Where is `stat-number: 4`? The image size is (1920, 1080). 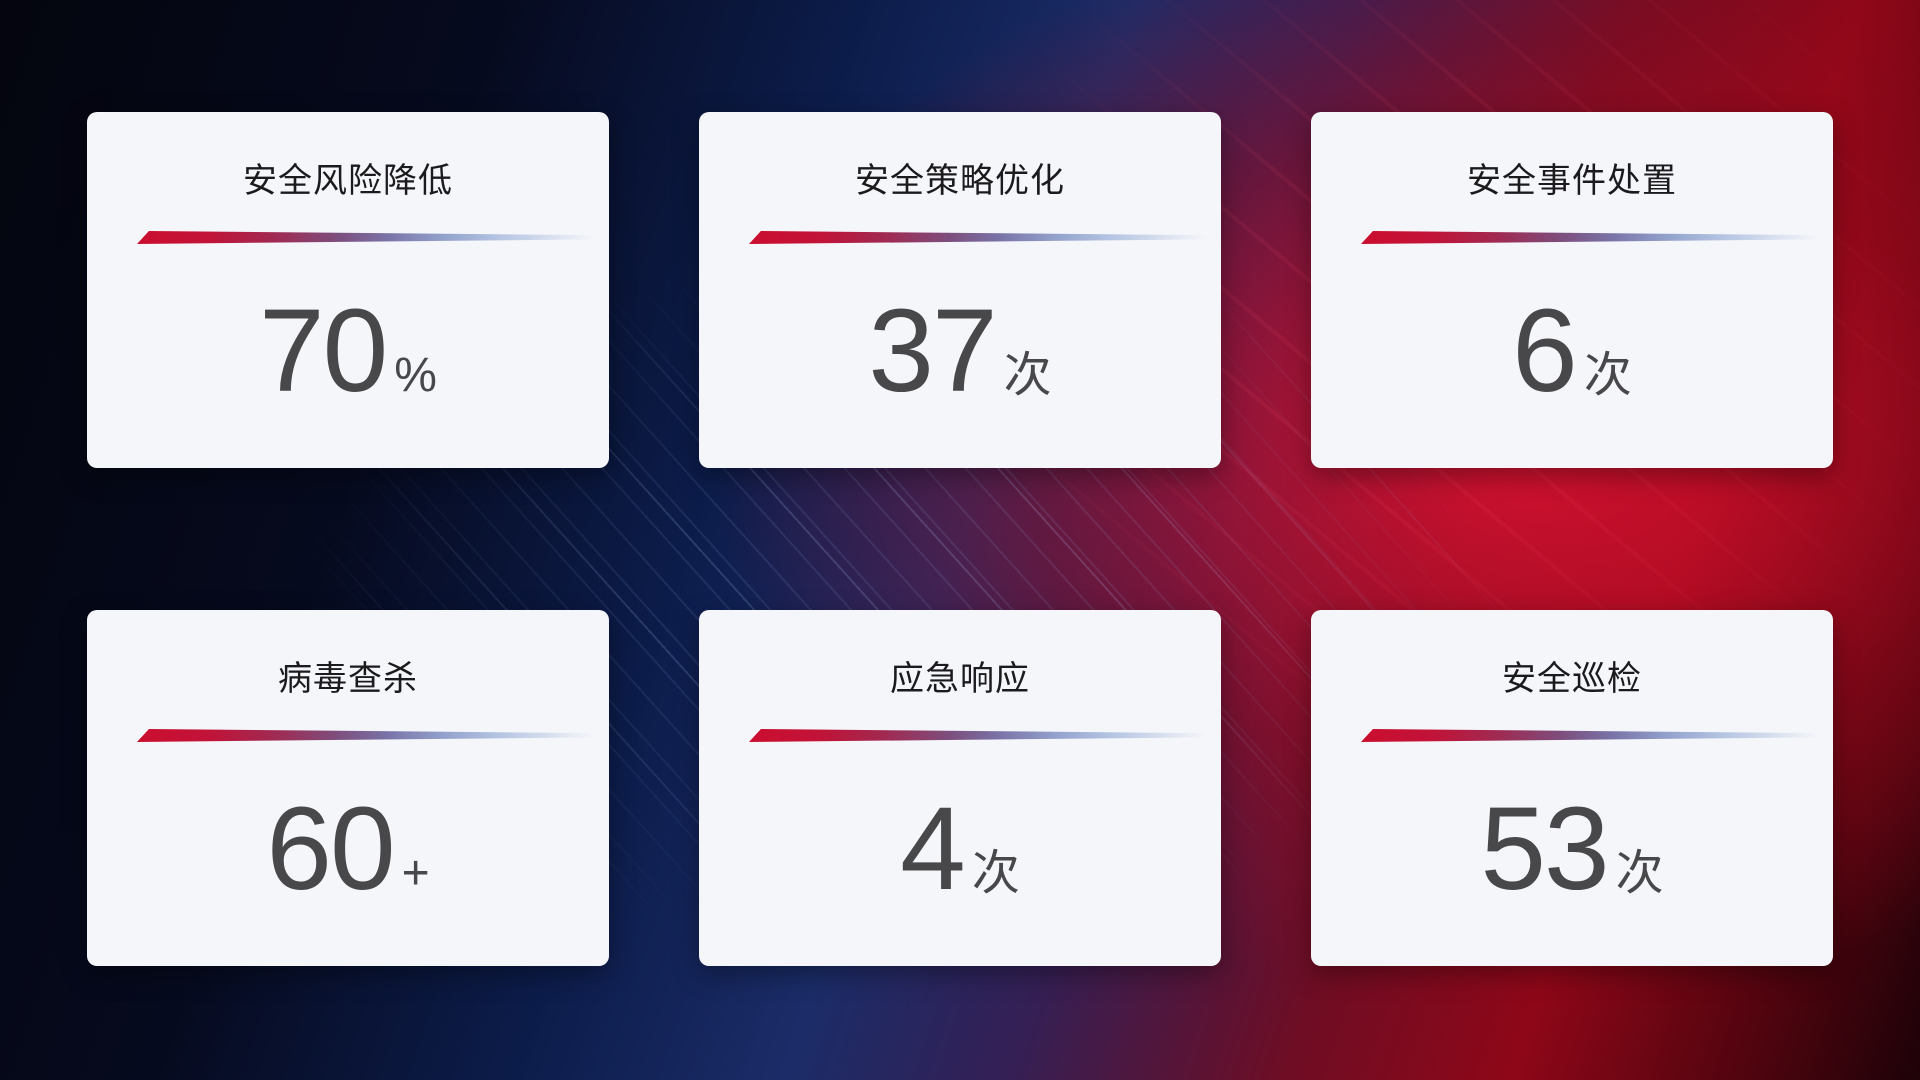
stat-number: 4 is located at coordinates (933, 849).